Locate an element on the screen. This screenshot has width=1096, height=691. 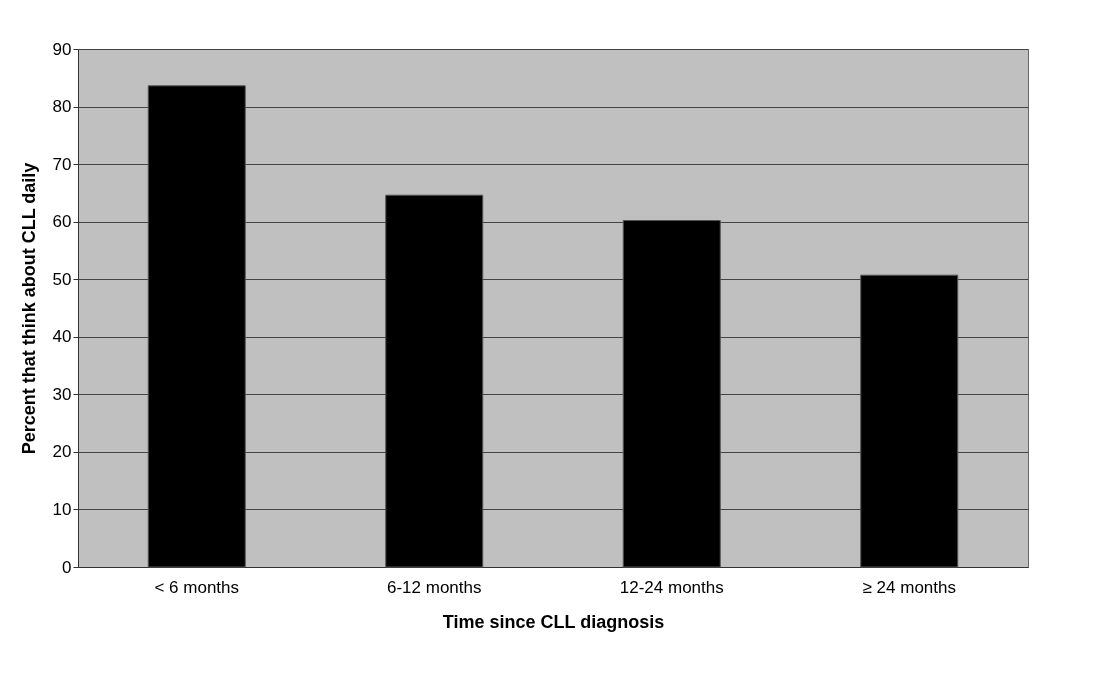
y-tick-label: 30 is located at coordinates (62, 394).